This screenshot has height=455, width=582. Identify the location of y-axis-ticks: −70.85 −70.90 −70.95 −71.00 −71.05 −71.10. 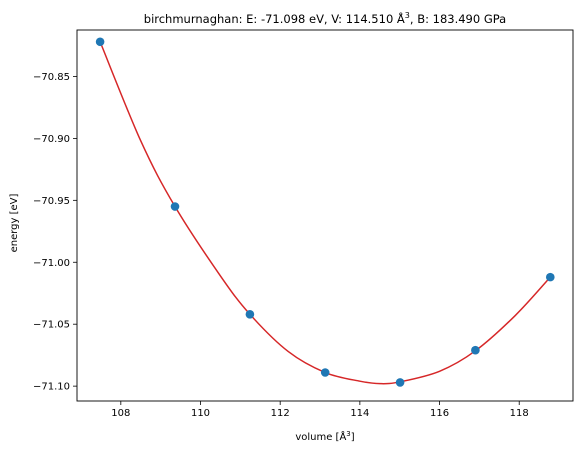
(55, 232).